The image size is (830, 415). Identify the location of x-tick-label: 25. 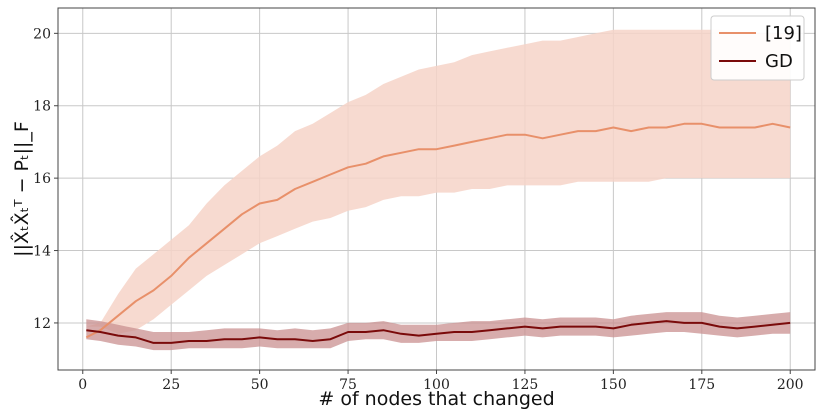
(171, 385).